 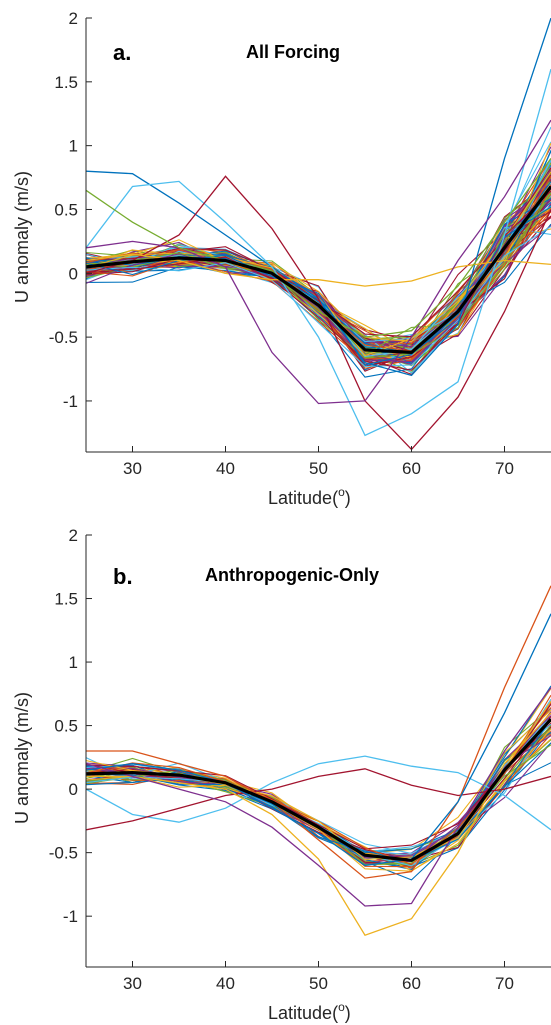 I want to click on x-axis-label-b: Latitude(o), so click(x=309, y=1011).